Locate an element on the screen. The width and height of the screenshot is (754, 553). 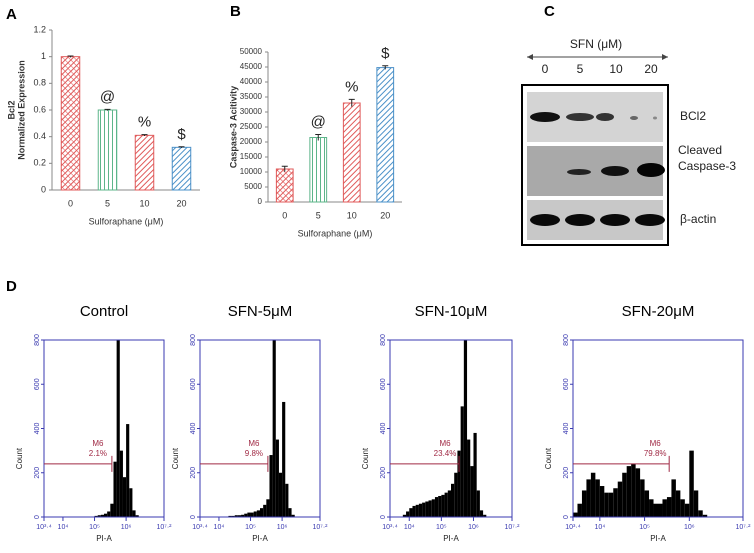
chart-title: Control is located at coordinates (104, 311).